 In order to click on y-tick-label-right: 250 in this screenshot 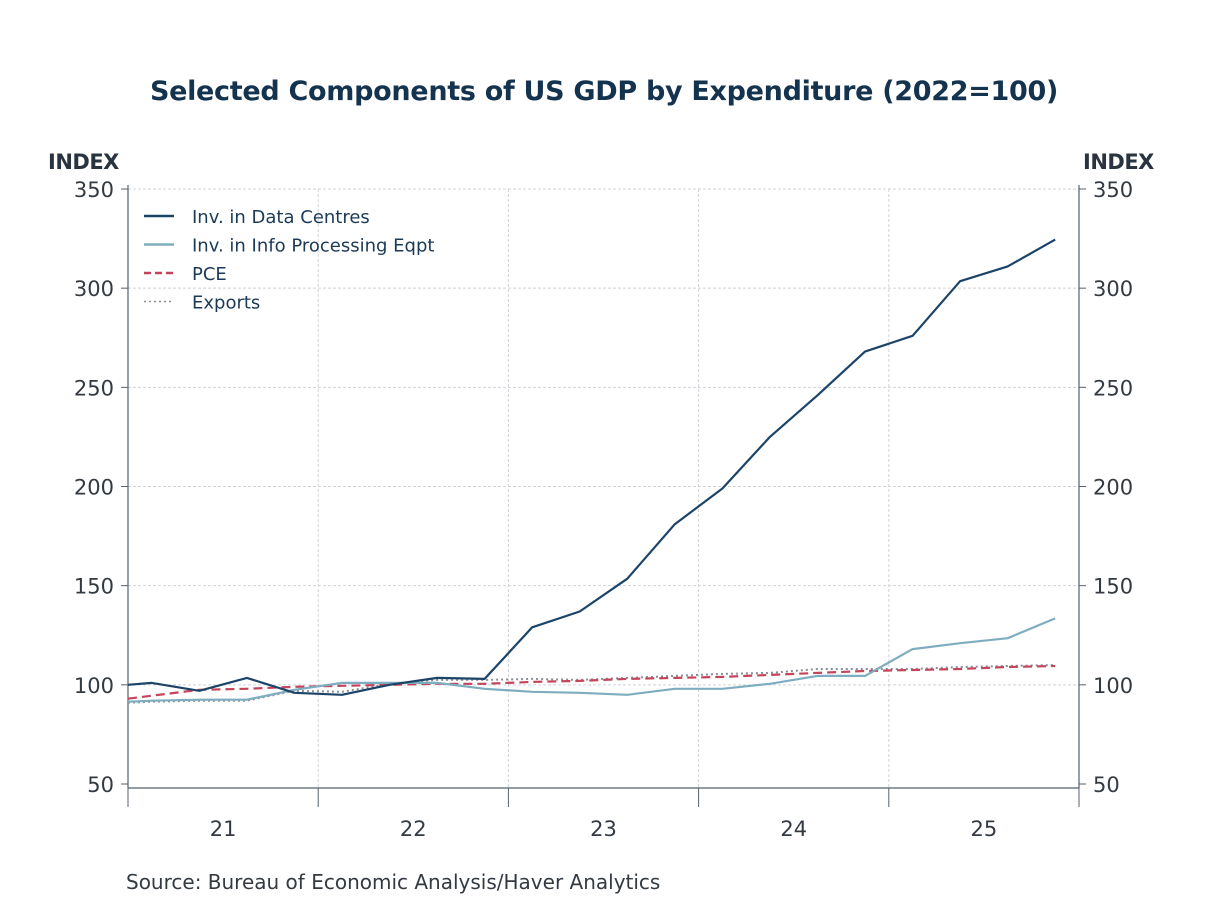, I will do `click(1113, 388)`.